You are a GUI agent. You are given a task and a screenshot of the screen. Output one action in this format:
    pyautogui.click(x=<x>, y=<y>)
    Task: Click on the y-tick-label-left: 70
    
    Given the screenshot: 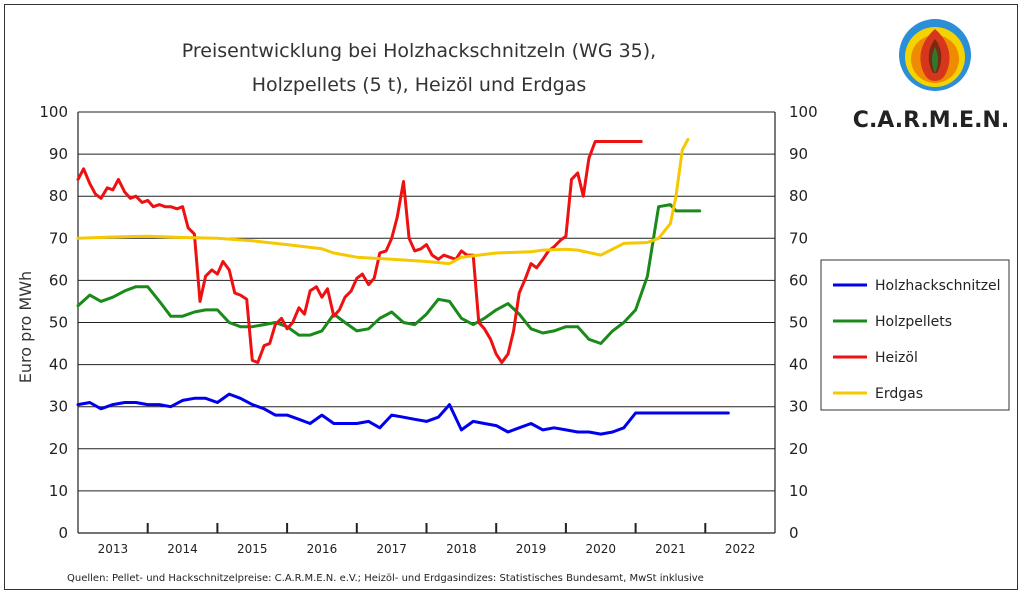 What is the action you would take?
    pyautogui.click(x=58, y=238)
    